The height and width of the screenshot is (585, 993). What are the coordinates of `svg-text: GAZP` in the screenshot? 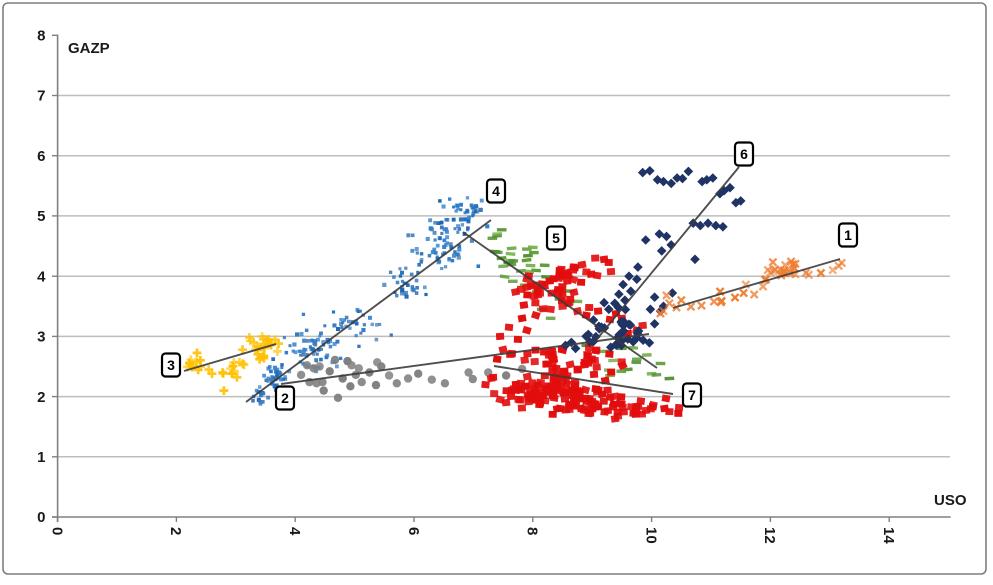 It's located at (89, 48).